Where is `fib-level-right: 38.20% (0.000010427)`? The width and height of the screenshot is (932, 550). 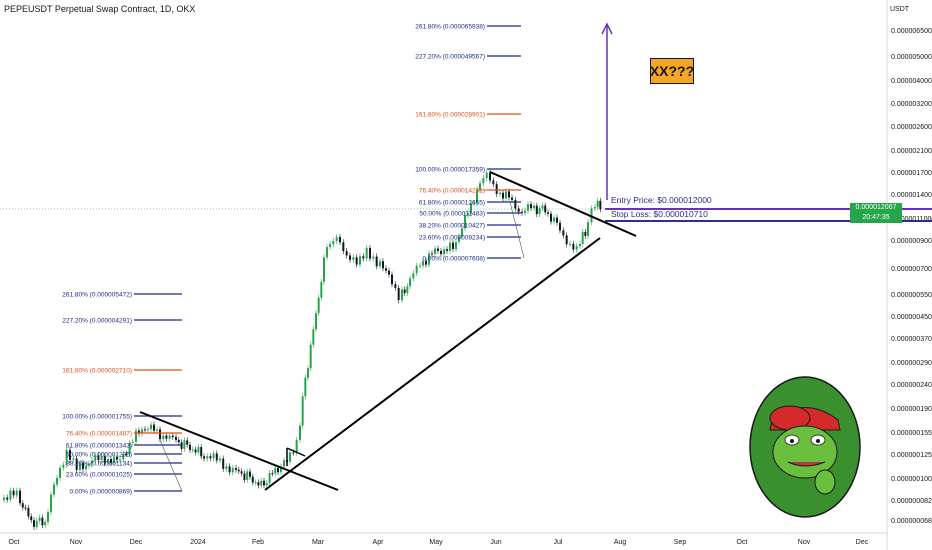 fib-level-right: 38.20% (0.000010427) is located at coordinates (470, 226).